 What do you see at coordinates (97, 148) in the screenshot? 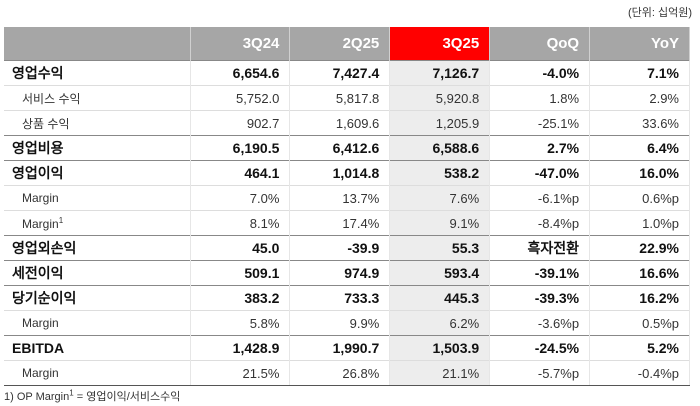
I see `row-label-cell: 영업비용` at bounding box center [97, 148].